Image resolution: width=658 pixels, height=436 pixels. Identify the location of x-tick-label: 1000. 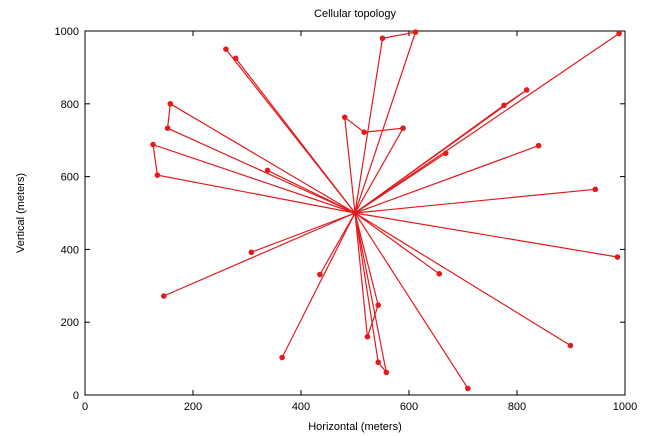
(625, 407).